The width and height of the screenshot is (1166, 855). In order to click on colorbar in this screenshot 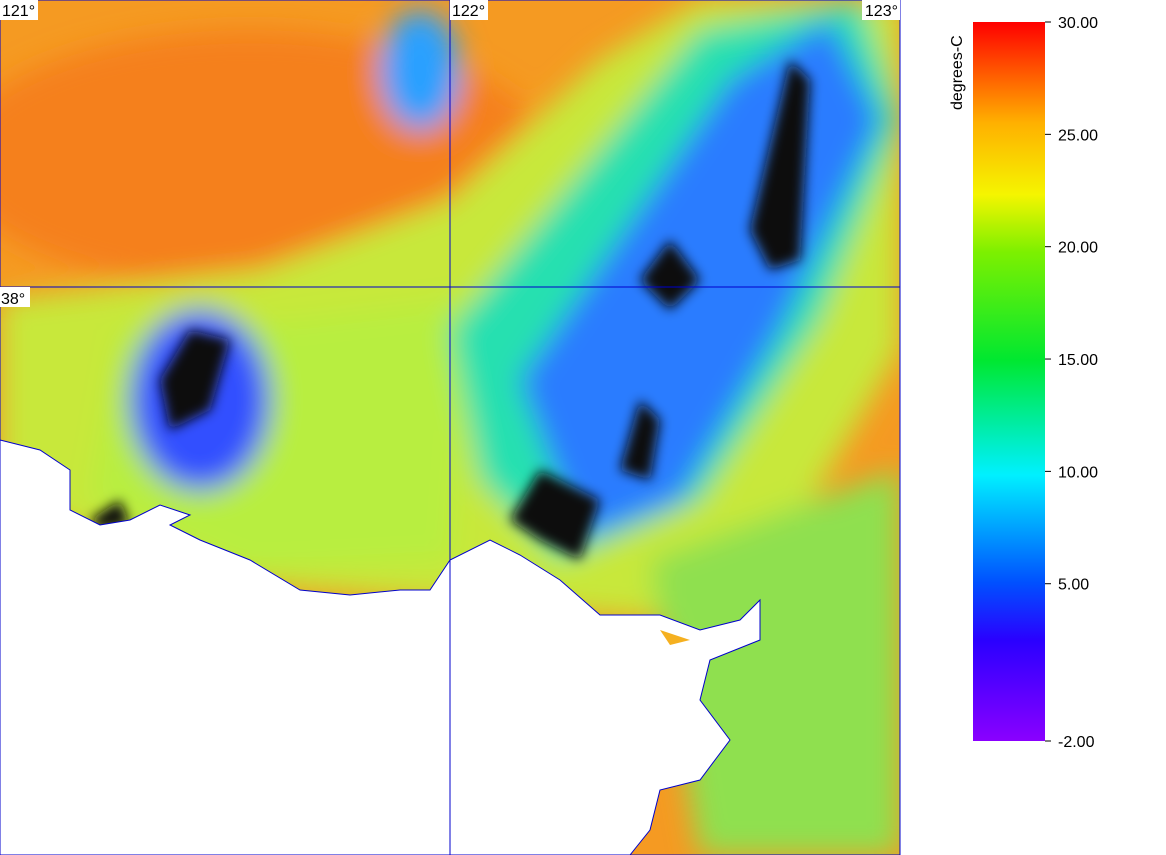, I will do `click(1009, 381)`.